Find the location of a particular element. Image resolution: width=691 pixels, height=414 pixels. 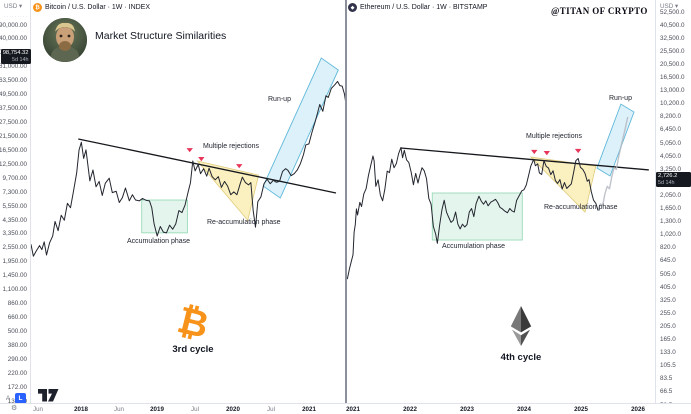

price-label: 66.5 is located at coordinates (666, 392).